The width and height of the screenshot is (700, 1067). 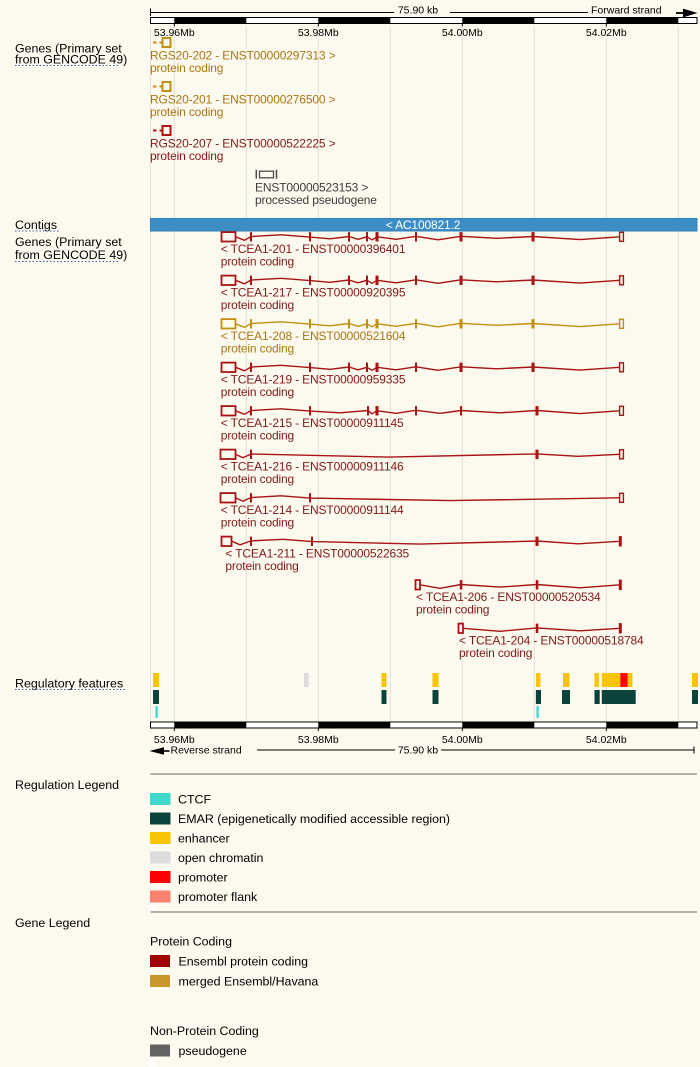 What do you see at coordinates (213, 1051) in the screenshot?
I see `svg-text: pseudogene` at bounding box center [213, 1051].